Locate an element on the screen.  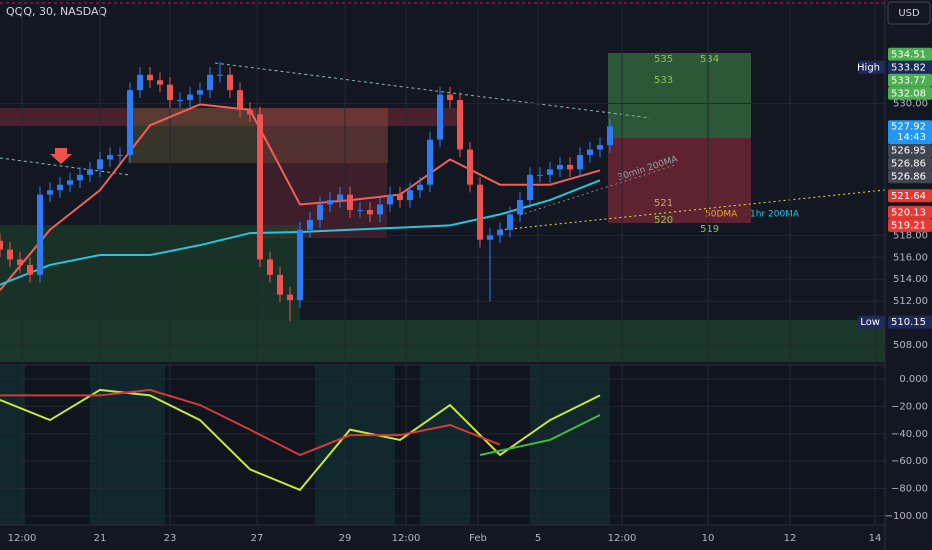
symbol: QQQ, 30, NASDAQ is located at coordinates (56, 11).